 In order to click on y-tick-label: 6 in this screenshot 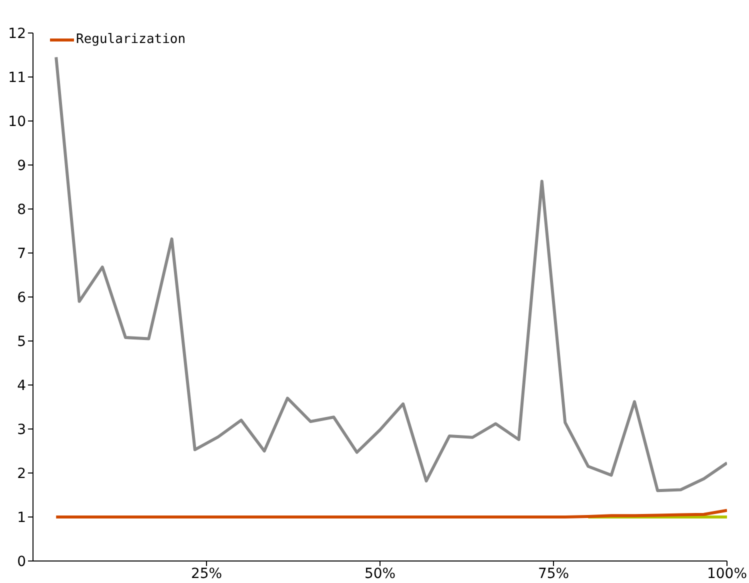, I will do `click(21, 298)`.